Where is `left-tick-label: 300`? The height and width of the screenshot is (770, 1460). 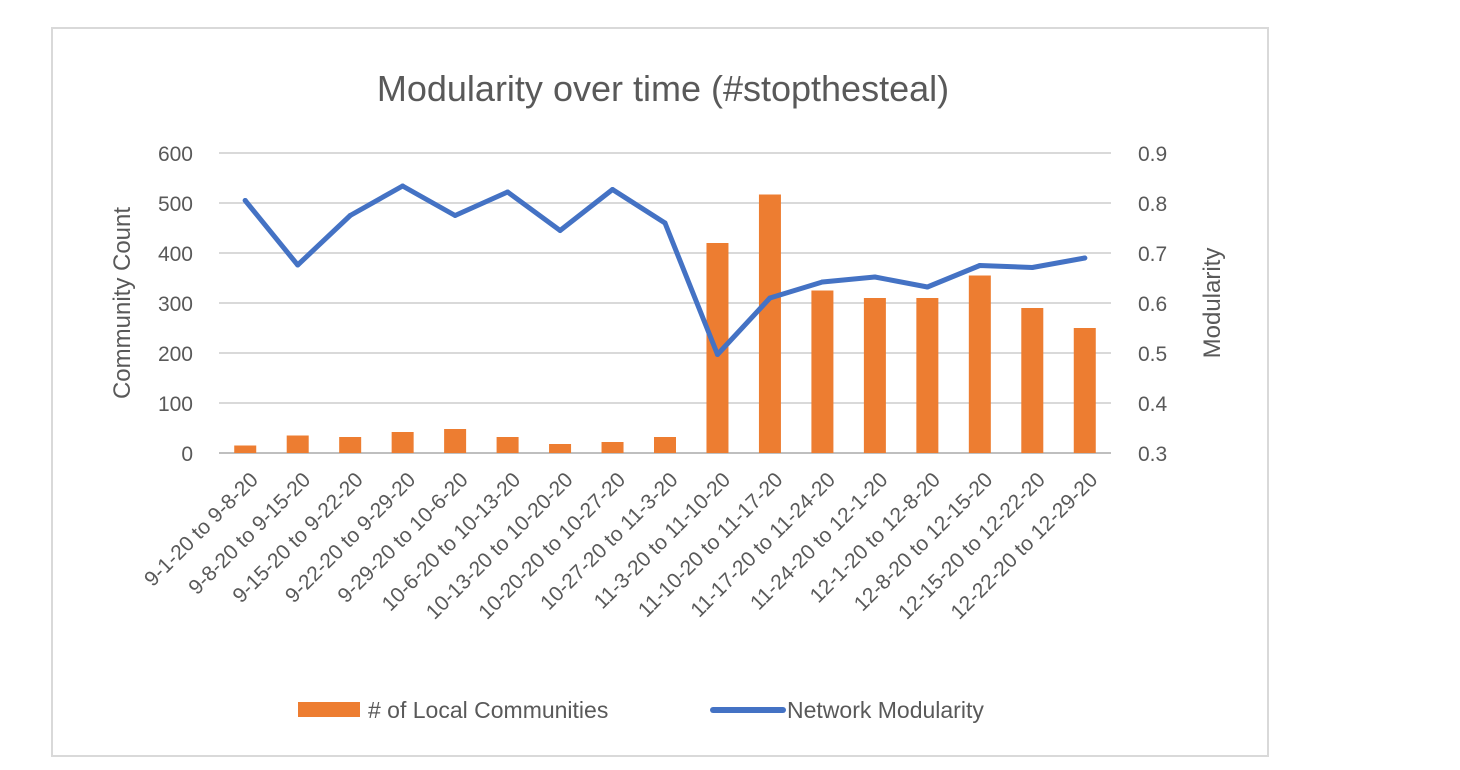
left-tick-label: 300 is located at coordinates (175, 304).